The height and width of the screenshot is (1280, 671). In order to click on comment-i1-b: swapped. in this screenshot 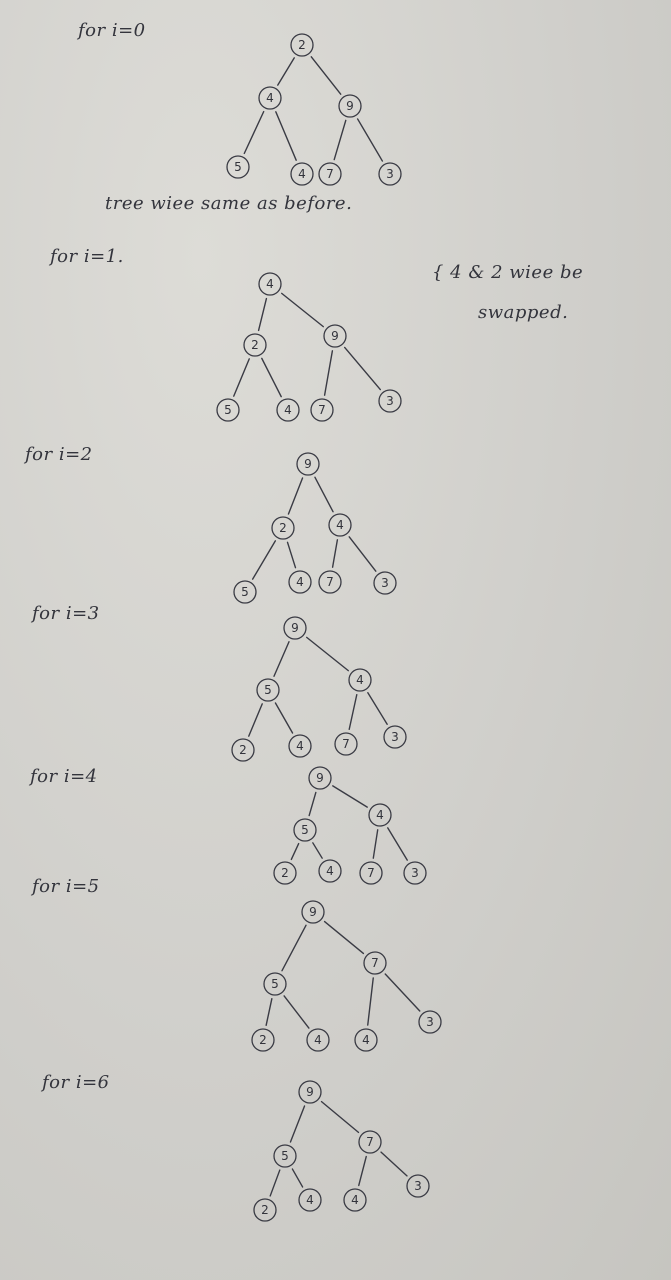, I will do `click(523, 312)`.